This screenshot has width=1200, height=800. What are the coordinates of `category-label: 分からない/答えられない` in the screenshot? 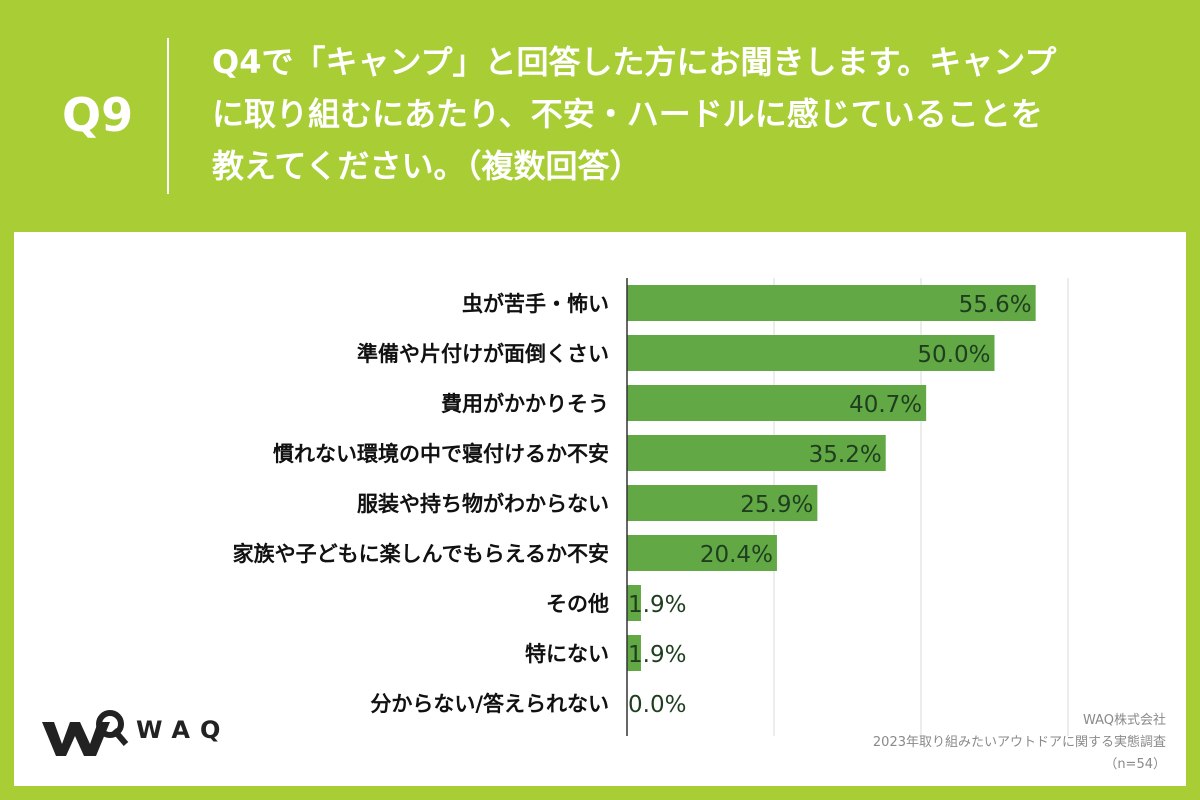 It's located at (489, 704).